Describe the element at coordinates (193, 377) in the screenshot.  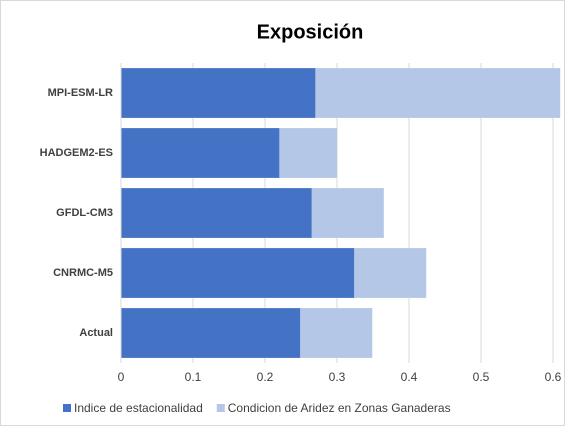
I see `x-tick-label: 0.1` at that location.